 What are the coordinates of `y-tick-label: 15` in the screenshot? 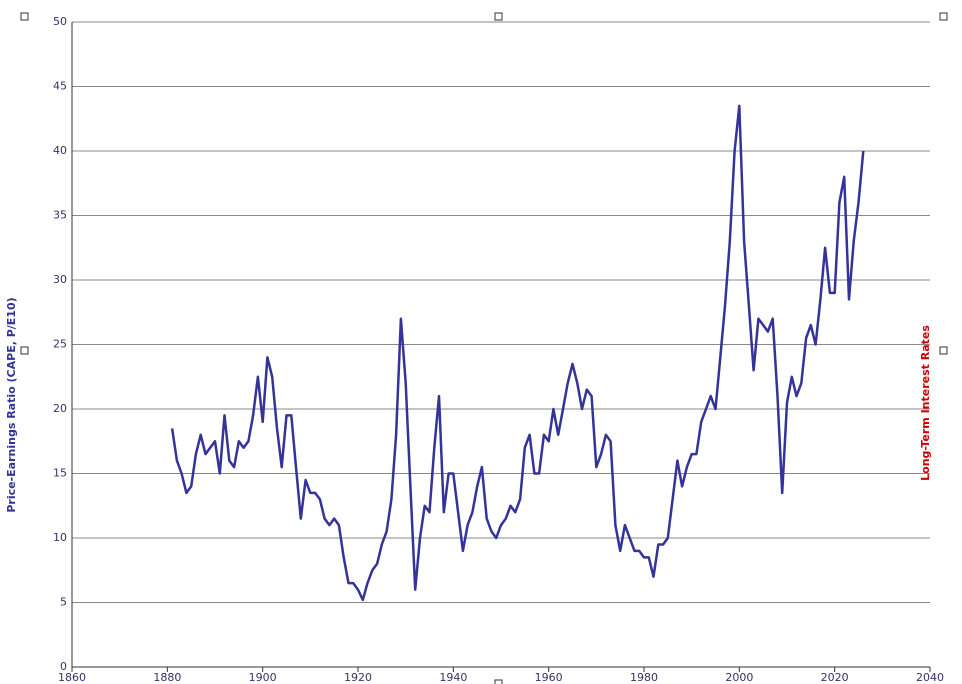 It's located at (60, 473).